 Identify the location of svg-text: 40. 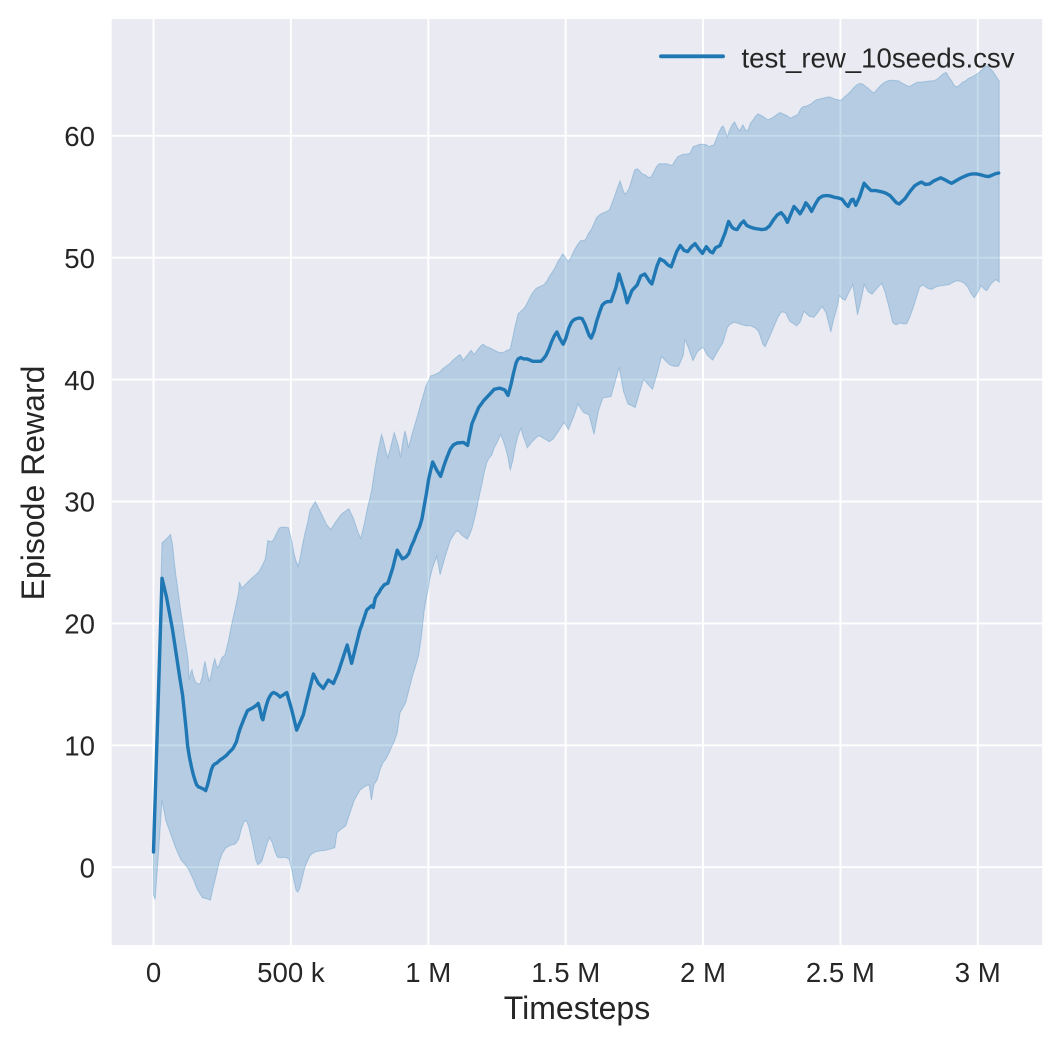
(79, 380).